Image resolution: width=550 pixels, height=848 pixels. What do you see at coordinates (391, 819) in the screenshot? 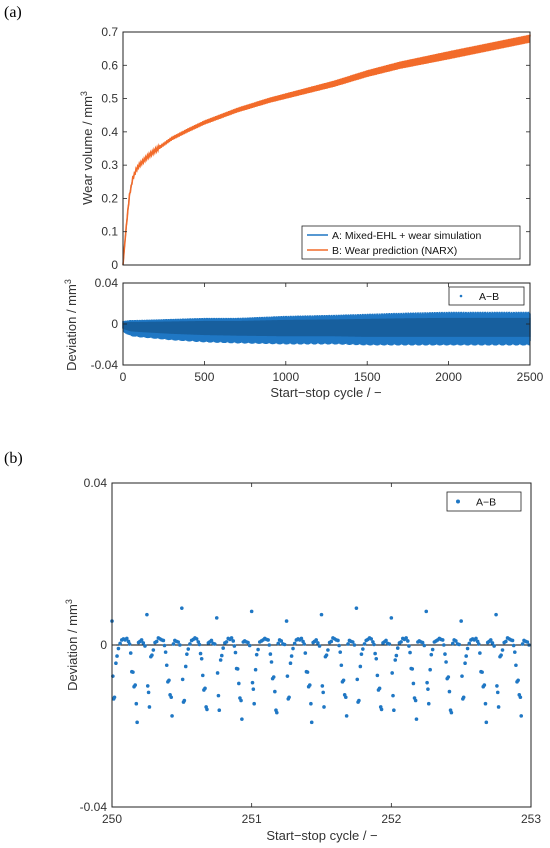
I see `x-tick-label: 252` at bounding box center [391, 819].